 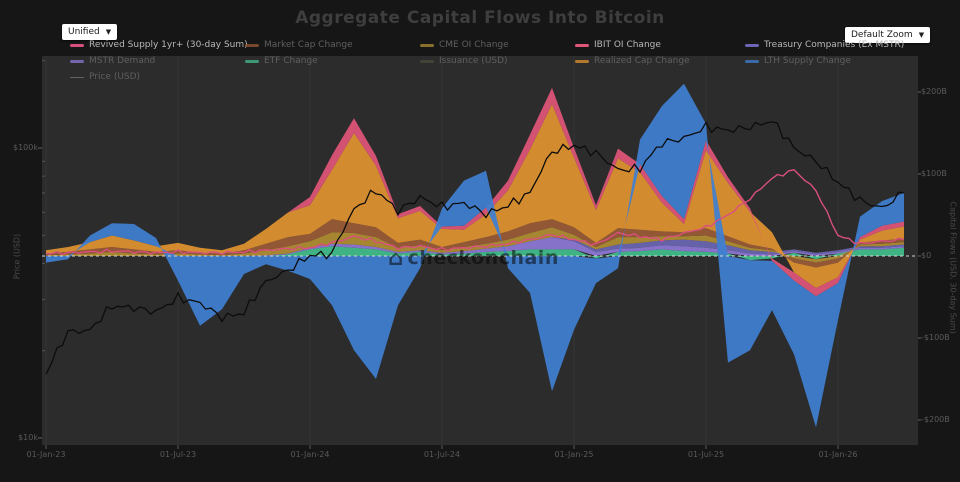 What do you see at coordinates (46, 454) in the screenshot?
I see `x-tick-label: 01-Jan-23` at bounding box center [46, 454].